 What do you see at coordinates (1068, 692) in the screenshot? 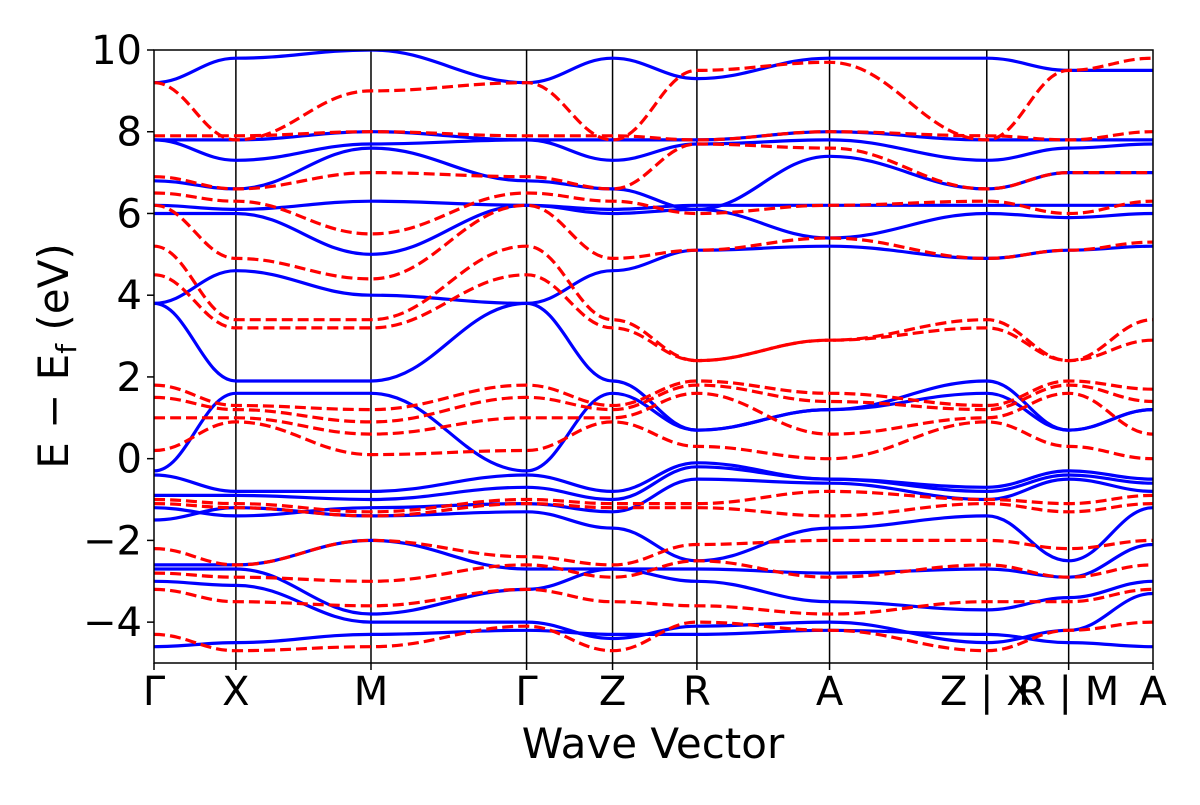
I see `x-tick-label: R | M` at bounding box center [1068, 692].